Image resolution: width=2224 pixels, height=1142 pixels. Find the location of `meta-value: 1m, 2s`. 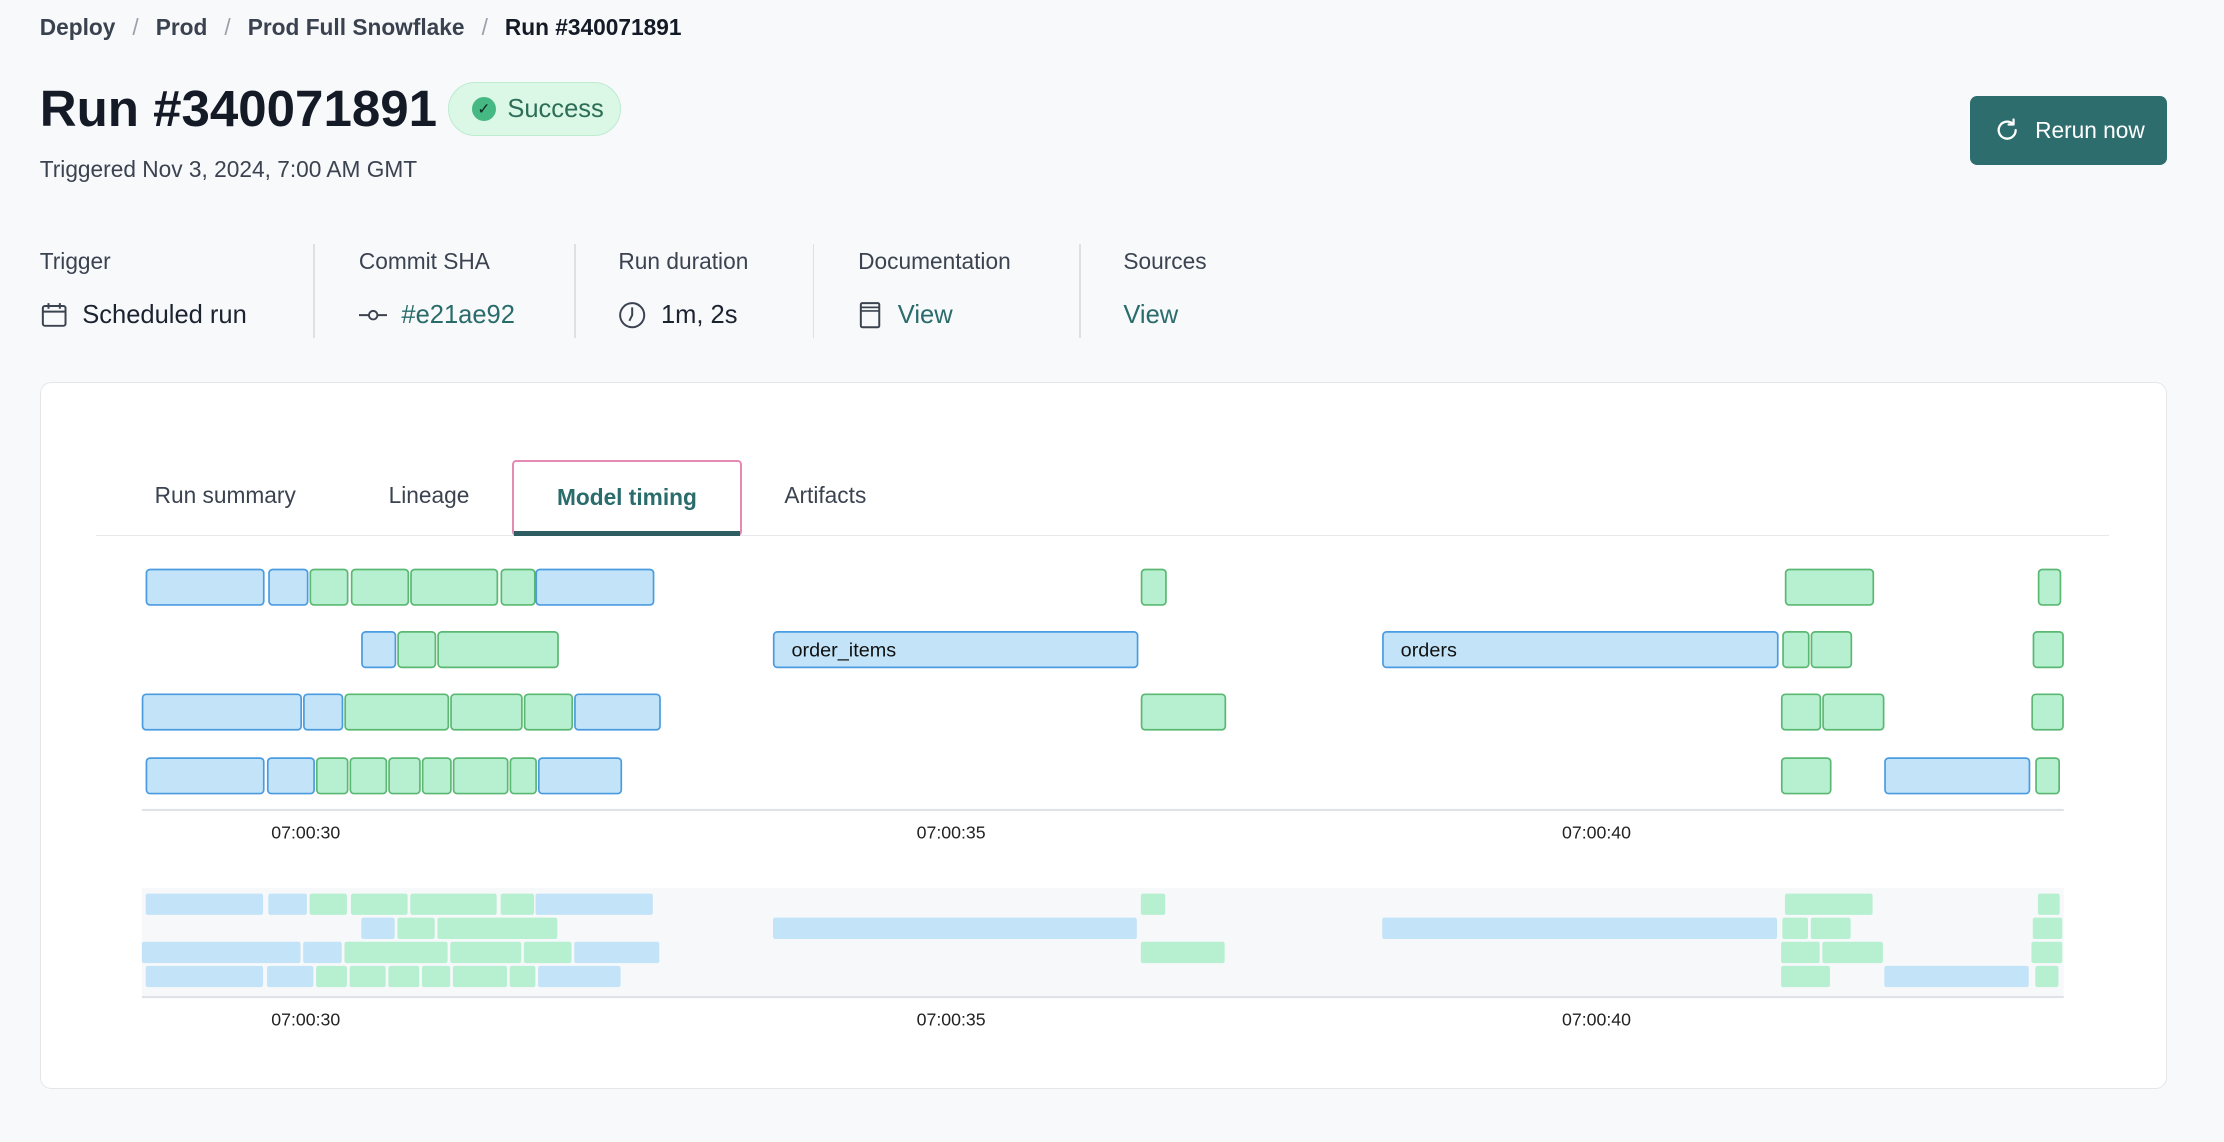

meta-value: 1m, 2s is located at coordinates (699, 314).